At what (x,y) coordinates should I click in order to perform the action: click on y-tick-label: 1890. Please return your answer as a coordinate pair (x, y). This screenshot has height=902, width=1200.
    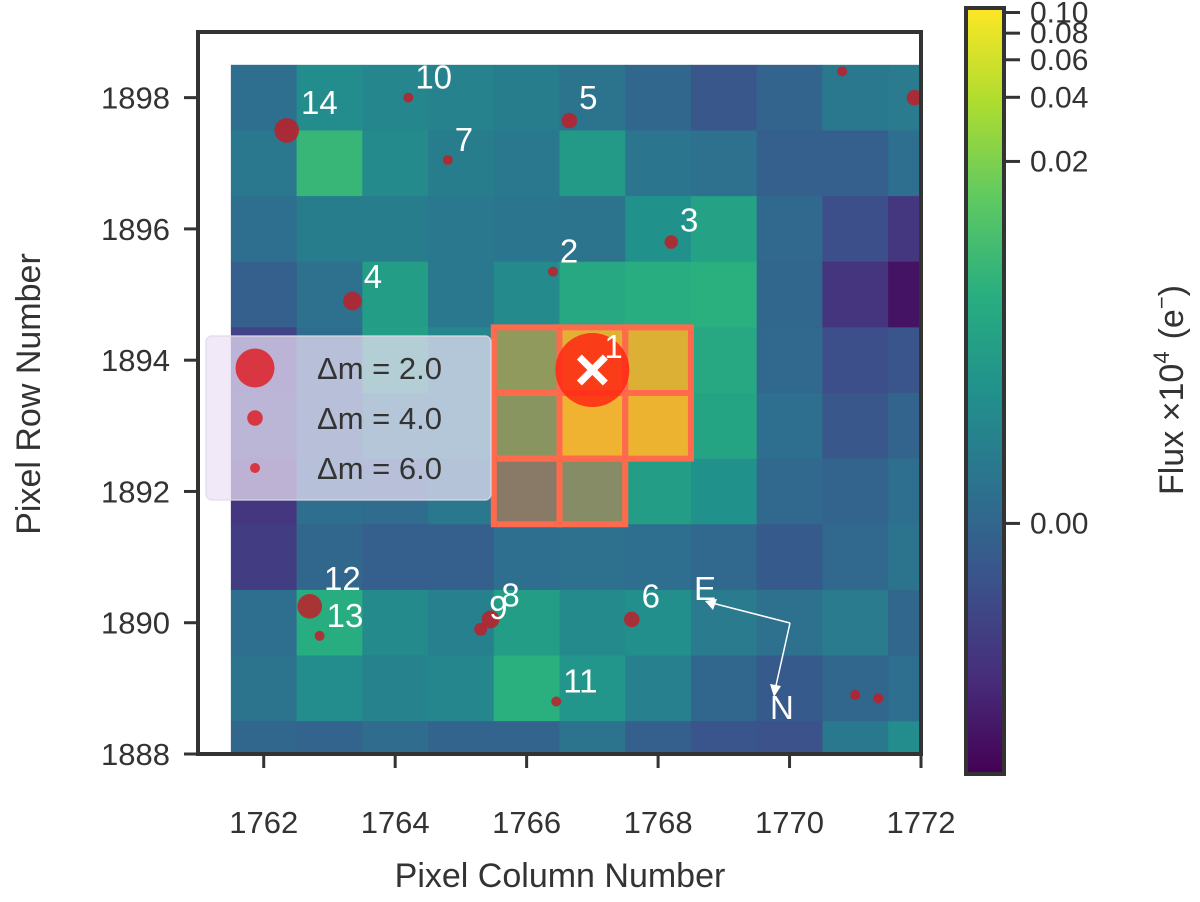
    Looking at the image, I should click on (135, 623).